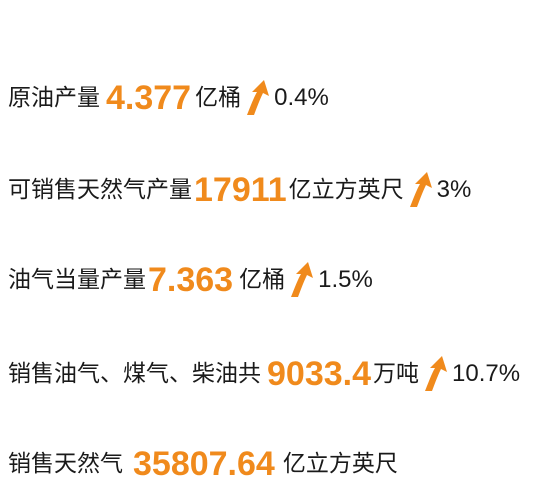  I want to click on stat-row-sales-gas-production: 可销售天然气产量 17911 亿立方英尺 3%, so click(239, 190).